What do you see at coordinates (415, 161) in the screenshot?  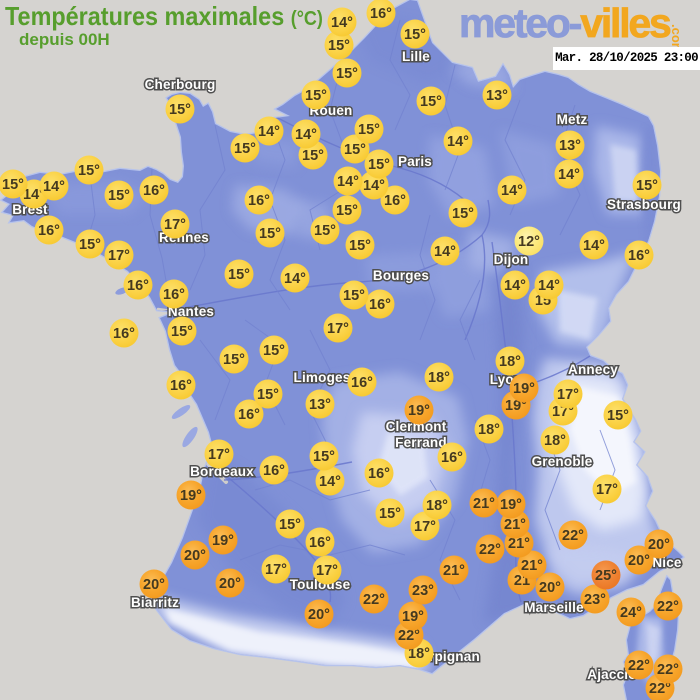 I see `svg-text: Paris` at bounding box center [415, 161].